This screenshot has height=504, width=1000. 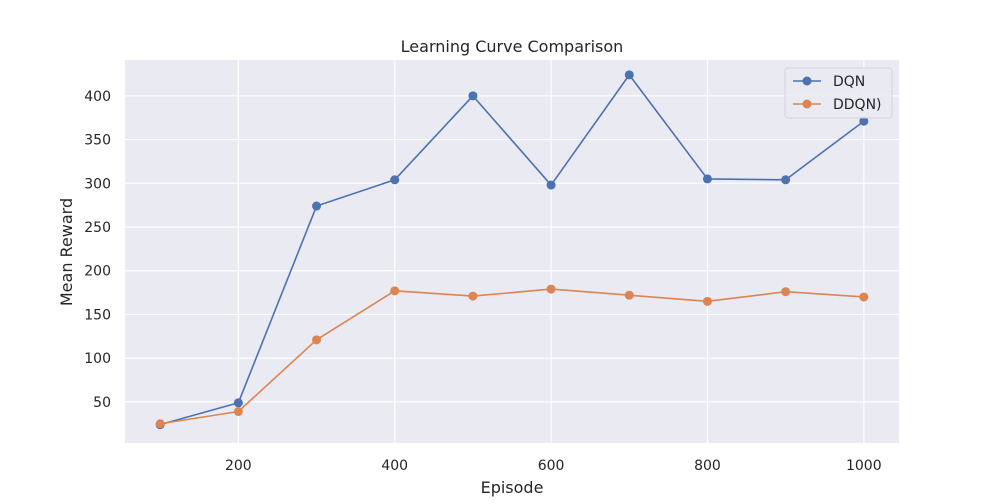 What do you see at coordinates (512, 46) in the screenshot?
I see `chart-title: Learning Curve Comparison` at bounding box center [512, 46].